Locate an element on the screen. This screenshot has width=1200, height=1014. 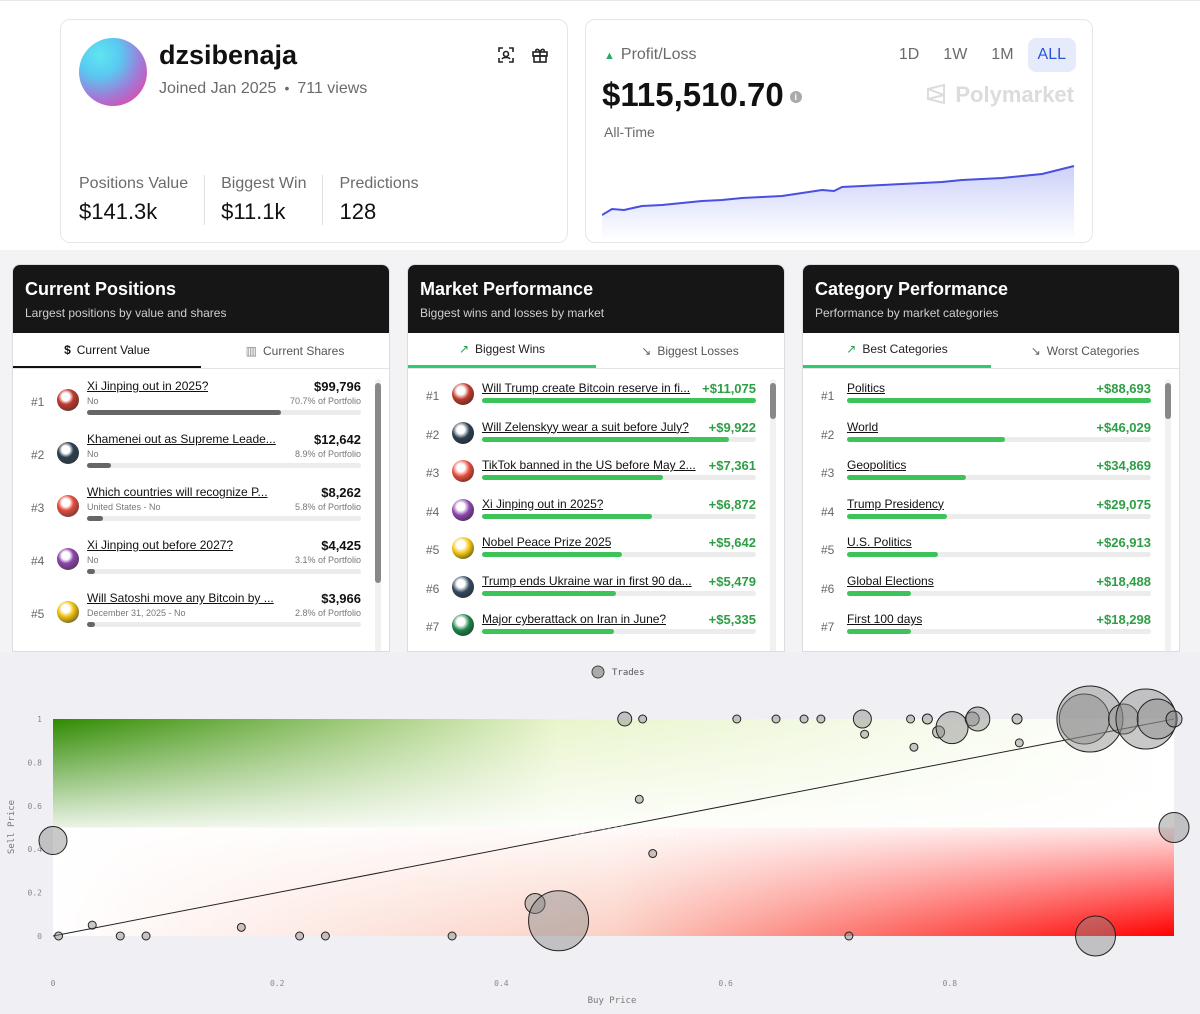
list-item: #3 Geopolitics +$34,869 is located at coordinates (980, 481).